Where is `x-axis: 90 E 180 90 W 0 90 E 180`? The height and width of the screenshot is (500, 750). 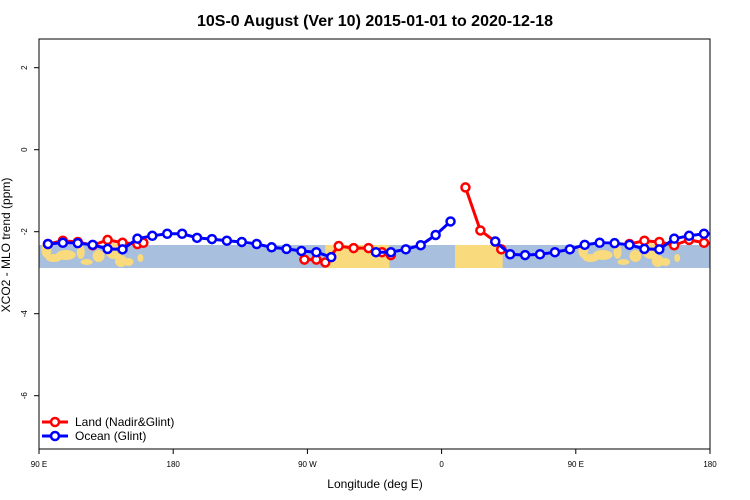
x-axis: 90 E 180 90 W 0 90 E 180 is located at coordinates (374, 459).